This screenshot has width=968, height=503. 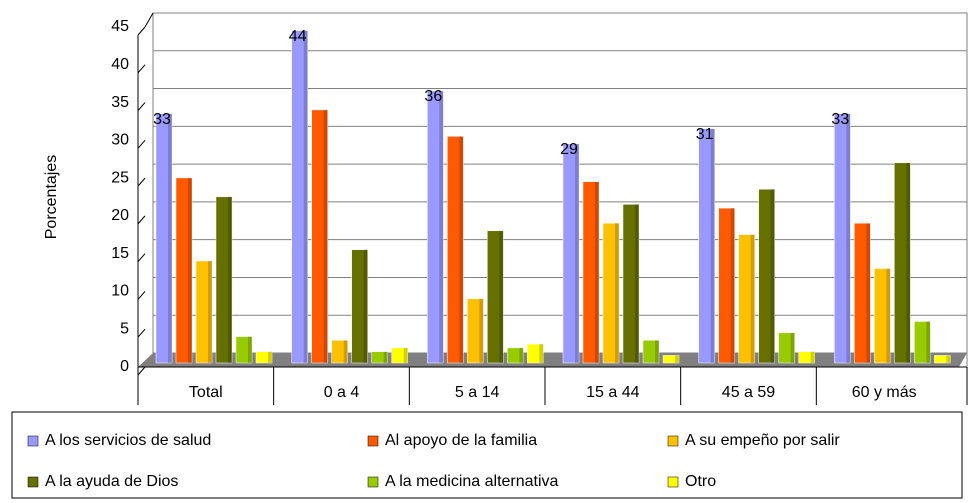 I want to click on y-tick-label: 30, so click(x=120, y=140).